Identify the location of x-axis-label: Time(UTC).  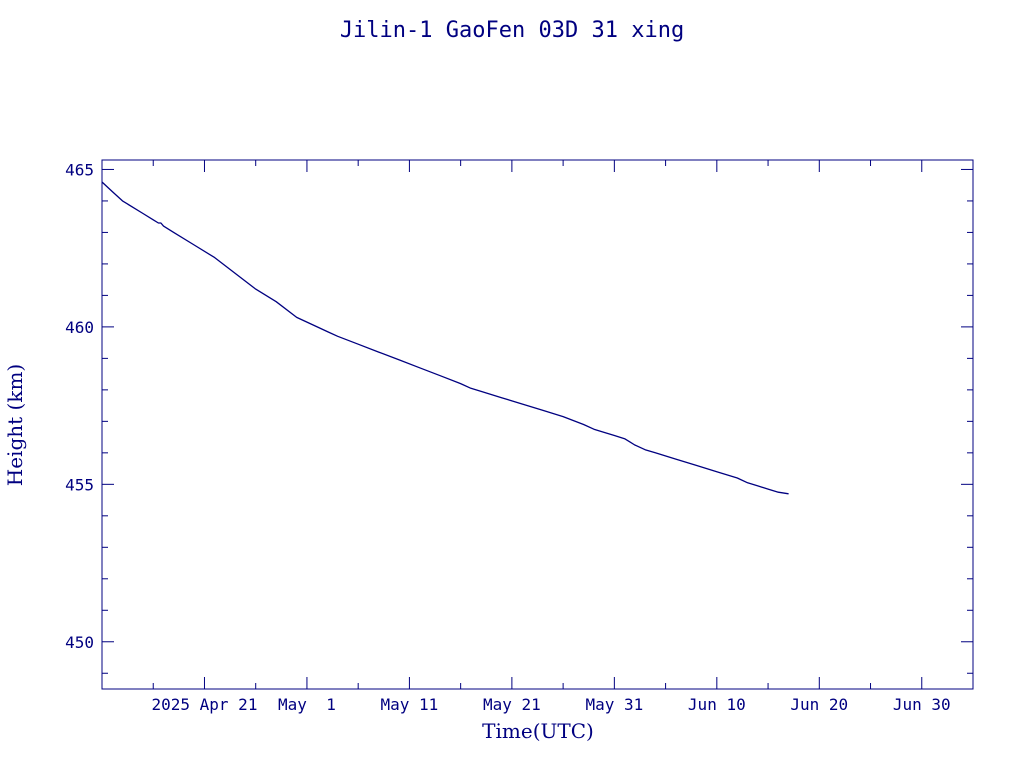
(538, 731).